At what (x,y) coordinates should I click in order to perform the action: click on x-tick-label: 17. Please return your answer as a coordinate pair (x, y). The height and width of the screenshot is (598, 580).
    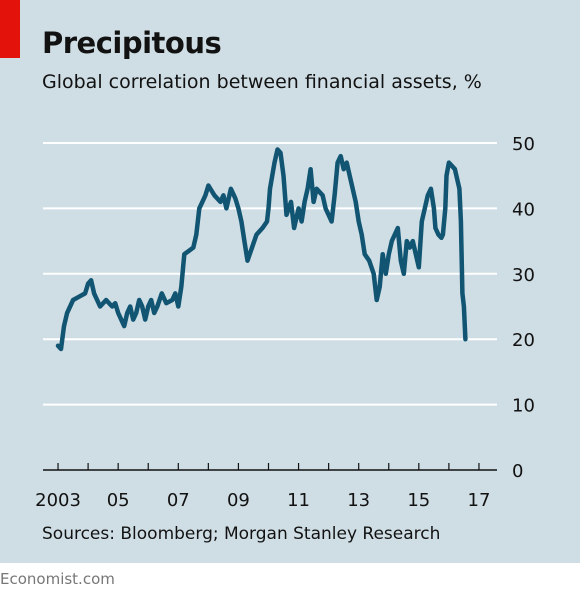
    Looking at the image, I should click on (479, 500).